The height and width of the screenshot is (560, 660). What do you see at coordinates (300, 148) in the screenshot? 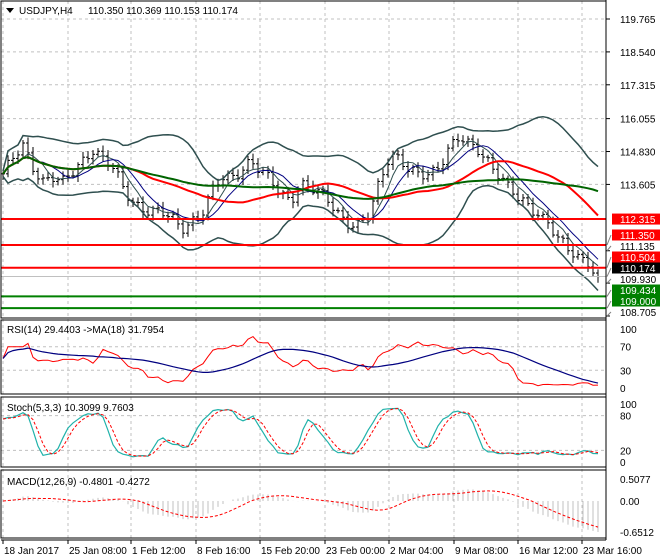
I see `bollinger-upper` at bounding box center [300, 148].